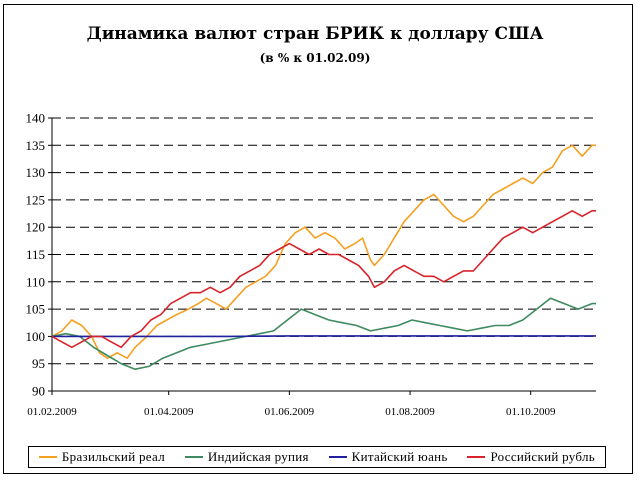  What do you see at coordinates (169, 412) in the screenshot?
I see `x-tick-label: 01.04.2009` at bounding box center [169, 412].